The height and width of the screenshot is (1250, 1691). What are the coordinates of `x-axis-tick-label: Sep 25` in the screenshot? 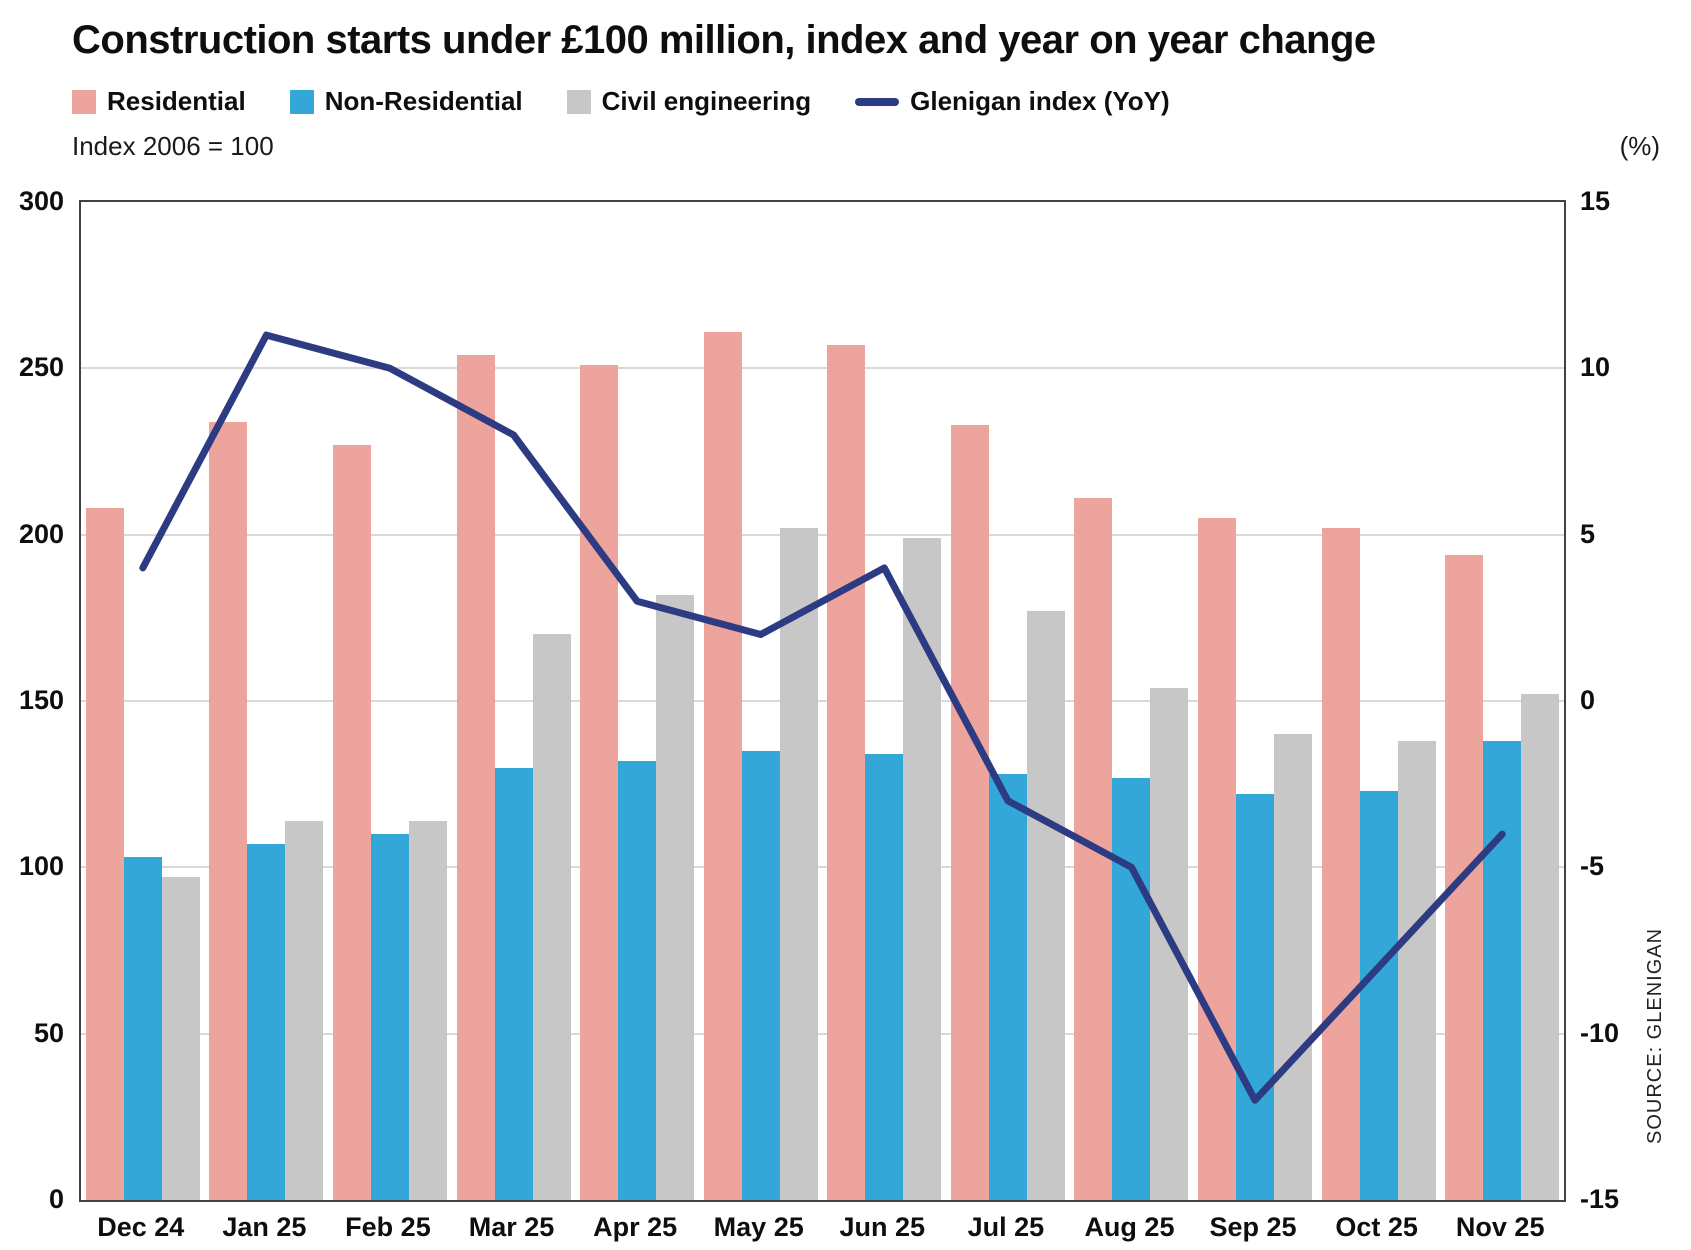 It's located at (1253, 1227).